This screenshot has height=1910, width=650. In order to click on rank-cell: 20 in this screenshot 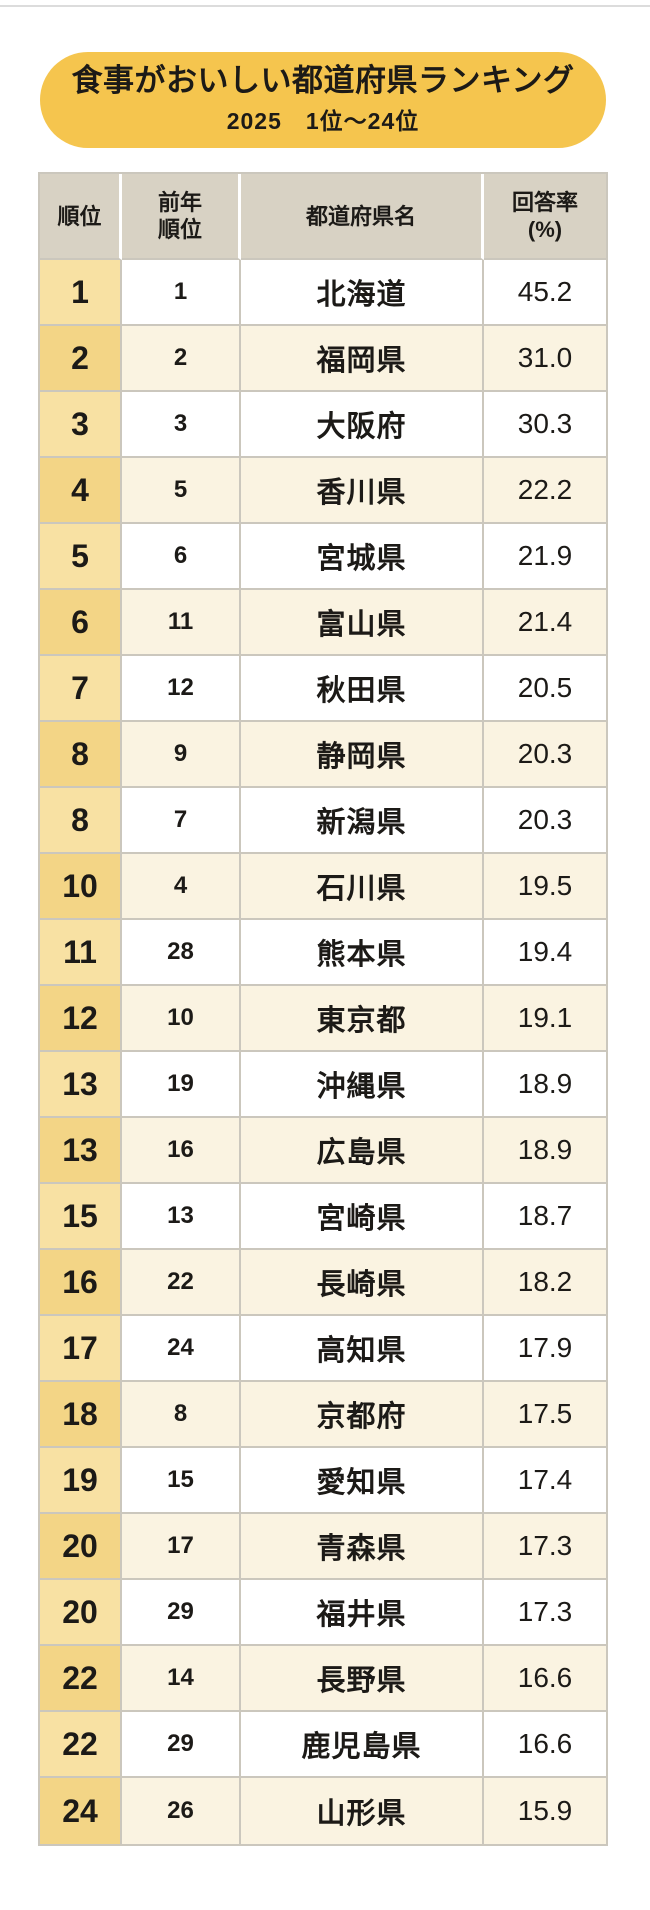, I will do `click(81, 1613)`.